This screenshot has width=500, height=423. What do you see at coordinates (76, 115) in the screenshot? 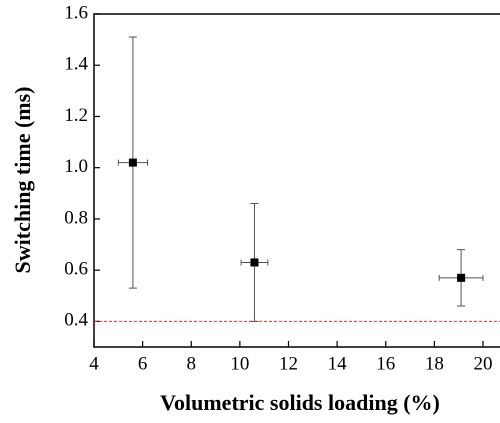
I see `y-tick-label: 1.2` at bounding box center [76, 115].